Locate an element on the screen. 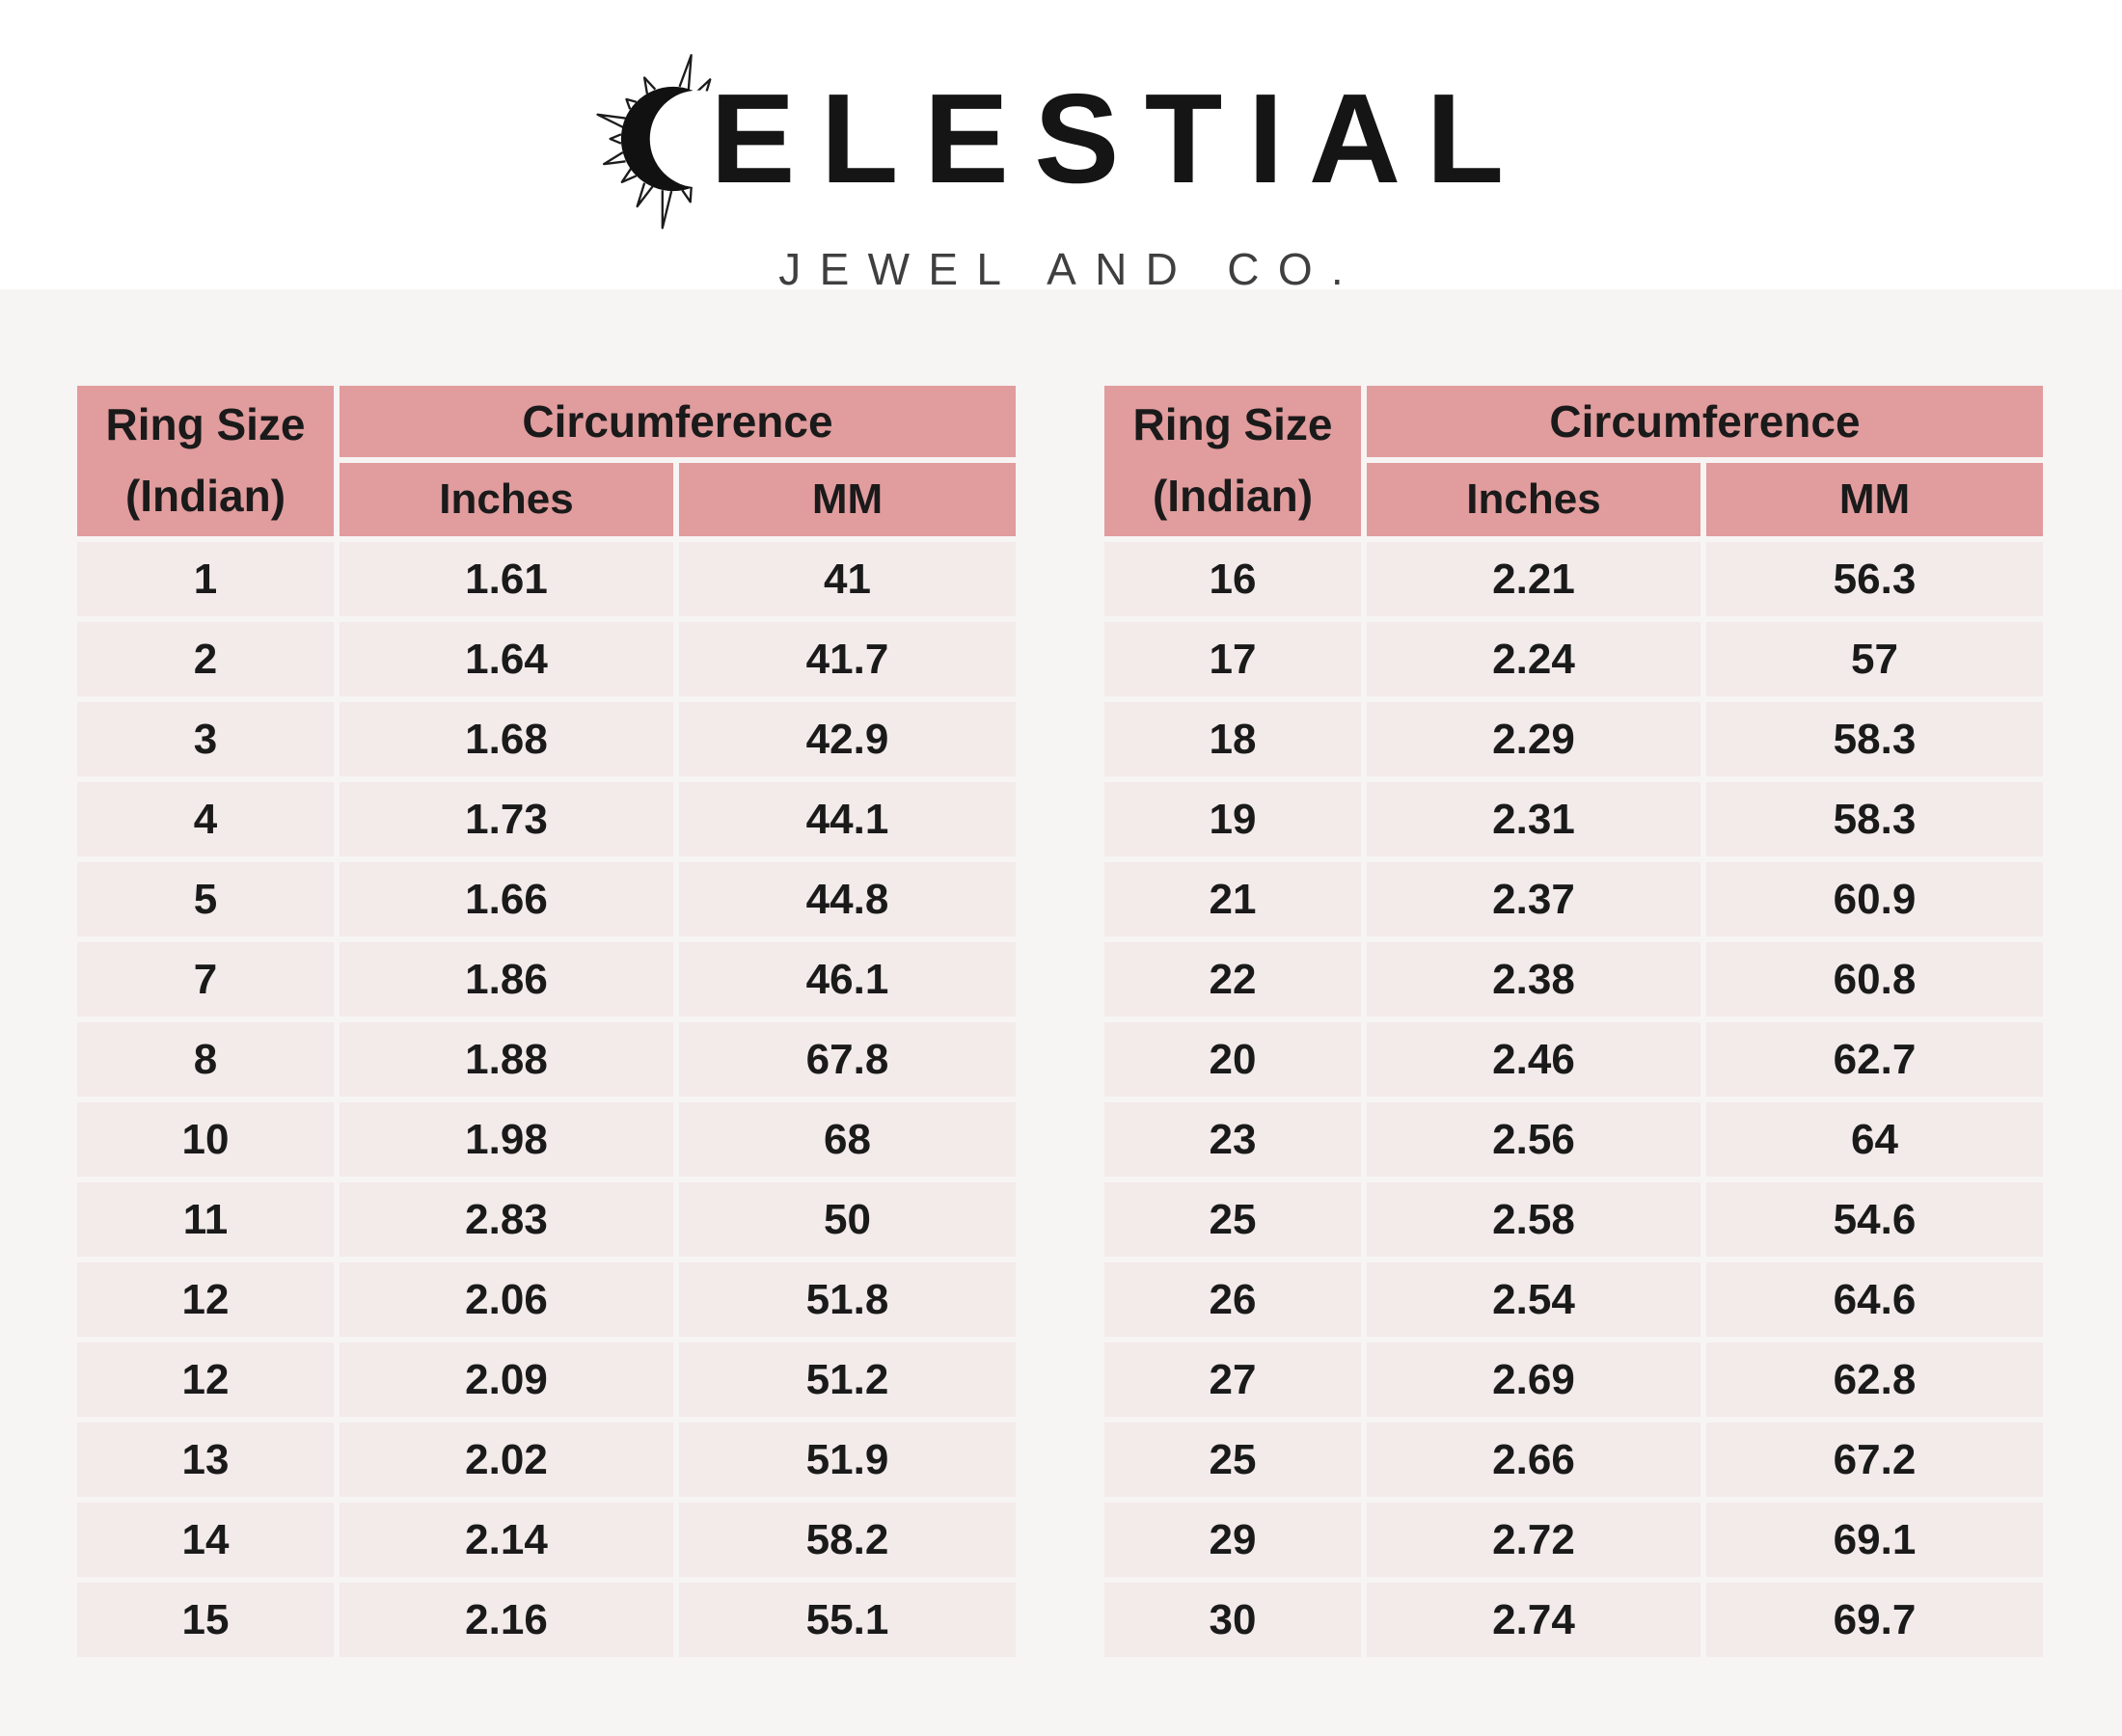 This screenshot has height=1736, width=2122. mm-cell: 41 is located at coordinates (848, 579).